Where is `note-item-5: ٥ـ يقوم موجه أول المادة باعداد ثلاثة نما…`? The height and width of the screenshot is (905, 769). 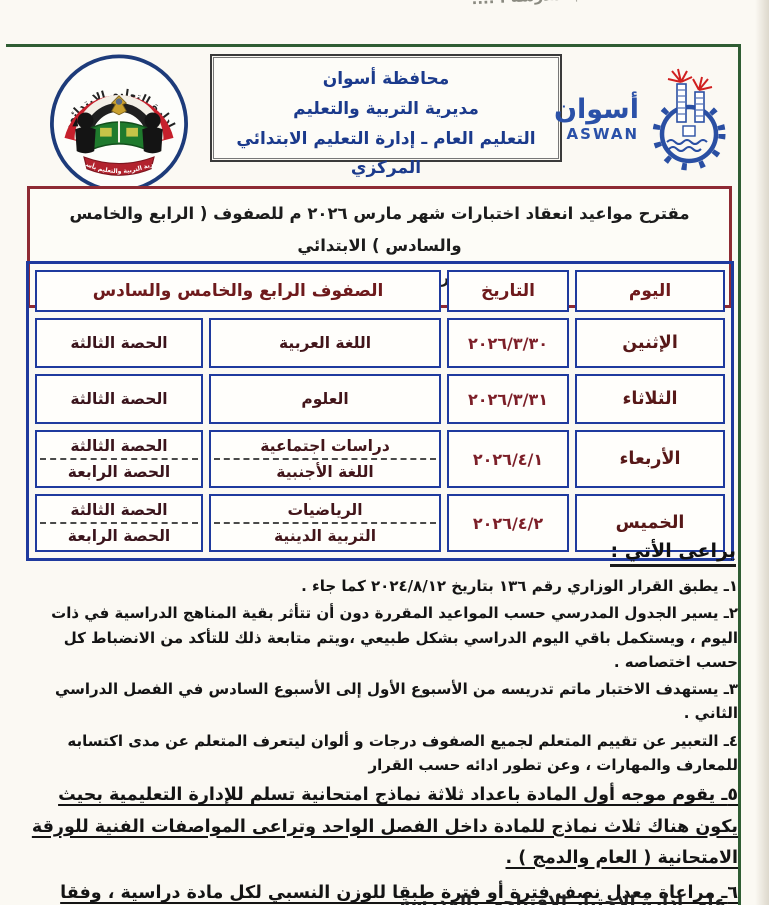 note-item-5: ٥ـ يقوم موجه أول المادة باعداد ثلاثة نما… is located at coordinates (384, 826).